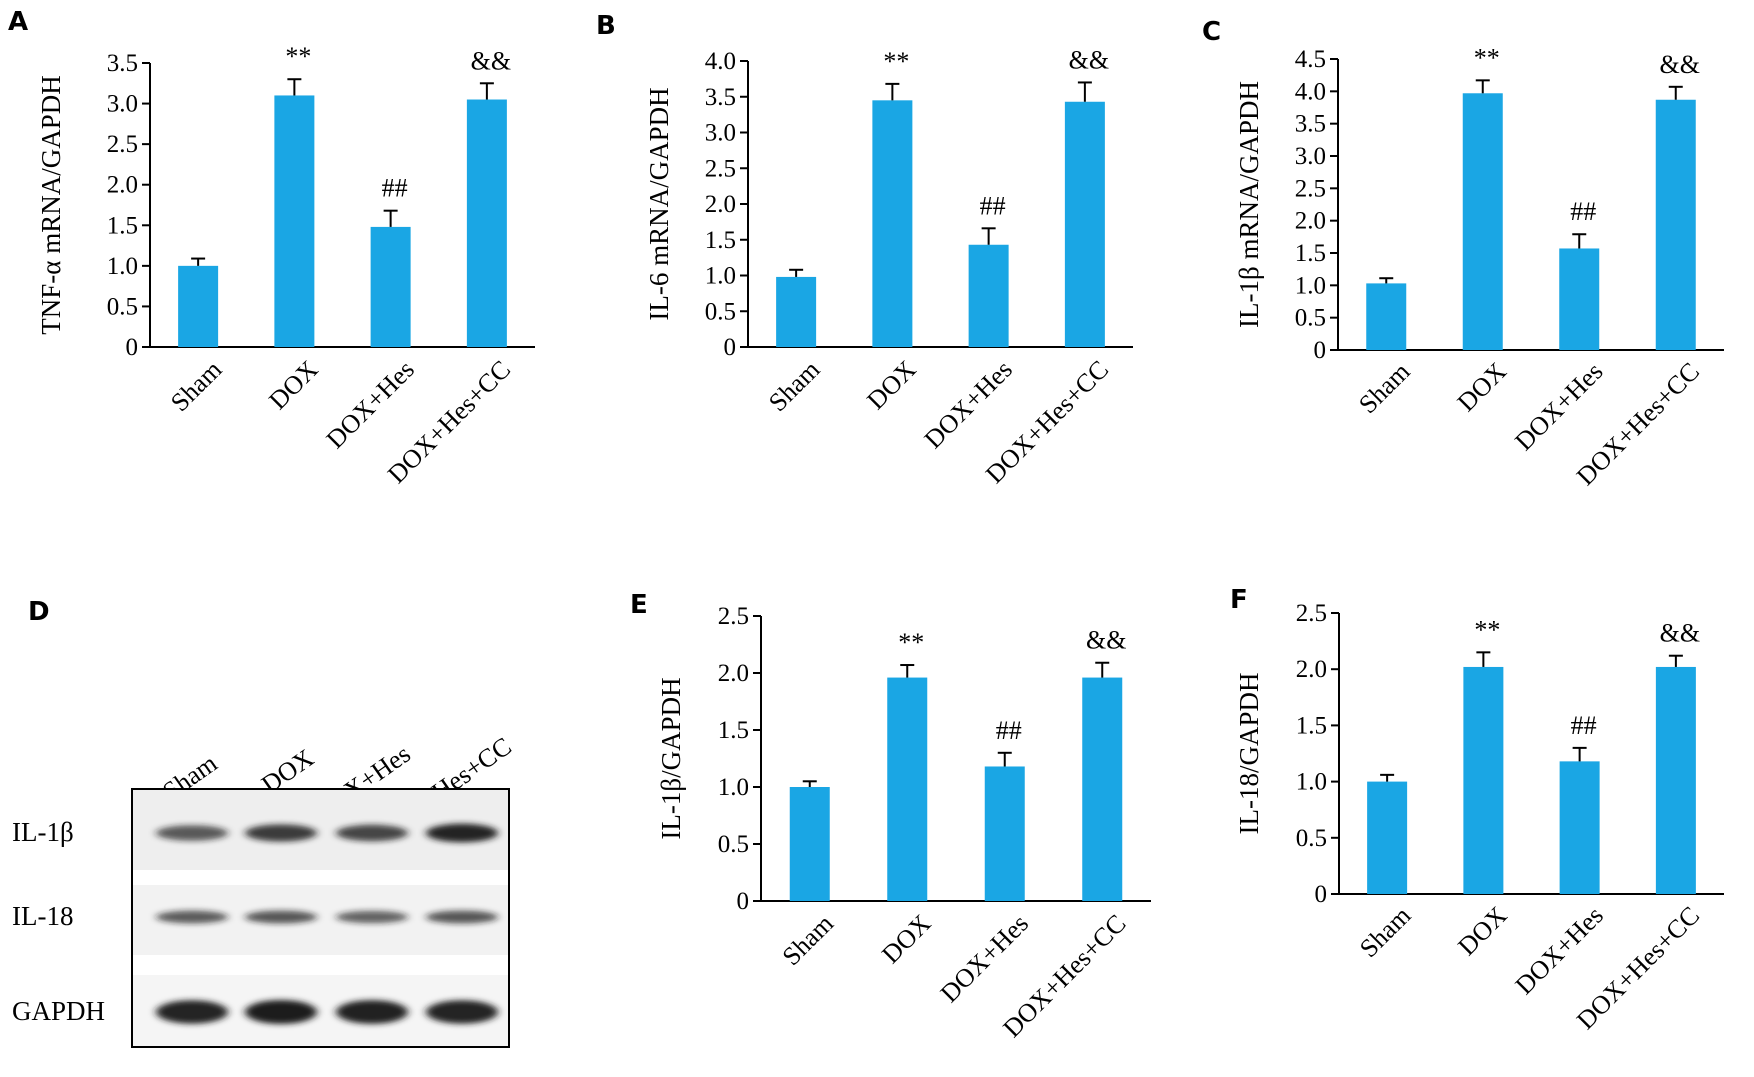 The height and width of the screenshot is (1077, 1754). Describe the element at coordinates (720, 311) in the screenshot. I see `y-tick-label-b: 0.5` at that location.